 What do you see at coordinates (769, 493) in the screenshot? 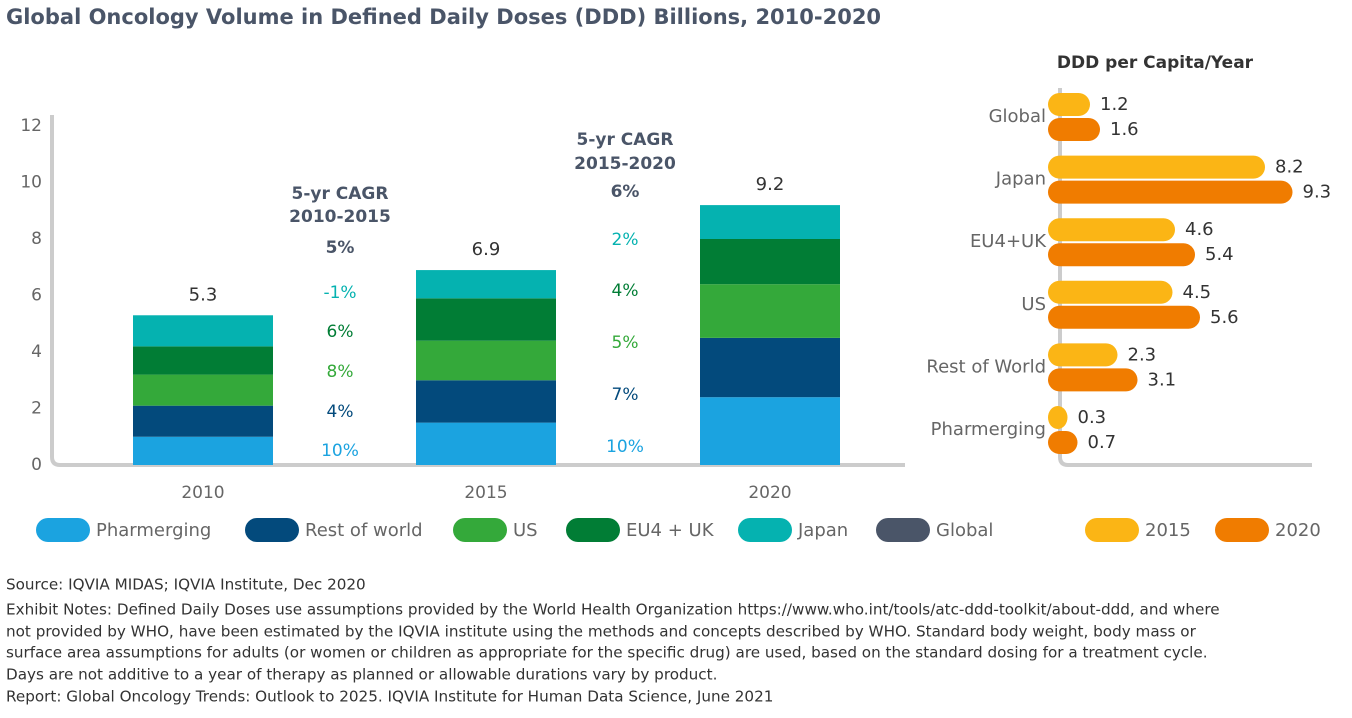
I see `x-tick-label: 2020` at bounding box center [769, 493].